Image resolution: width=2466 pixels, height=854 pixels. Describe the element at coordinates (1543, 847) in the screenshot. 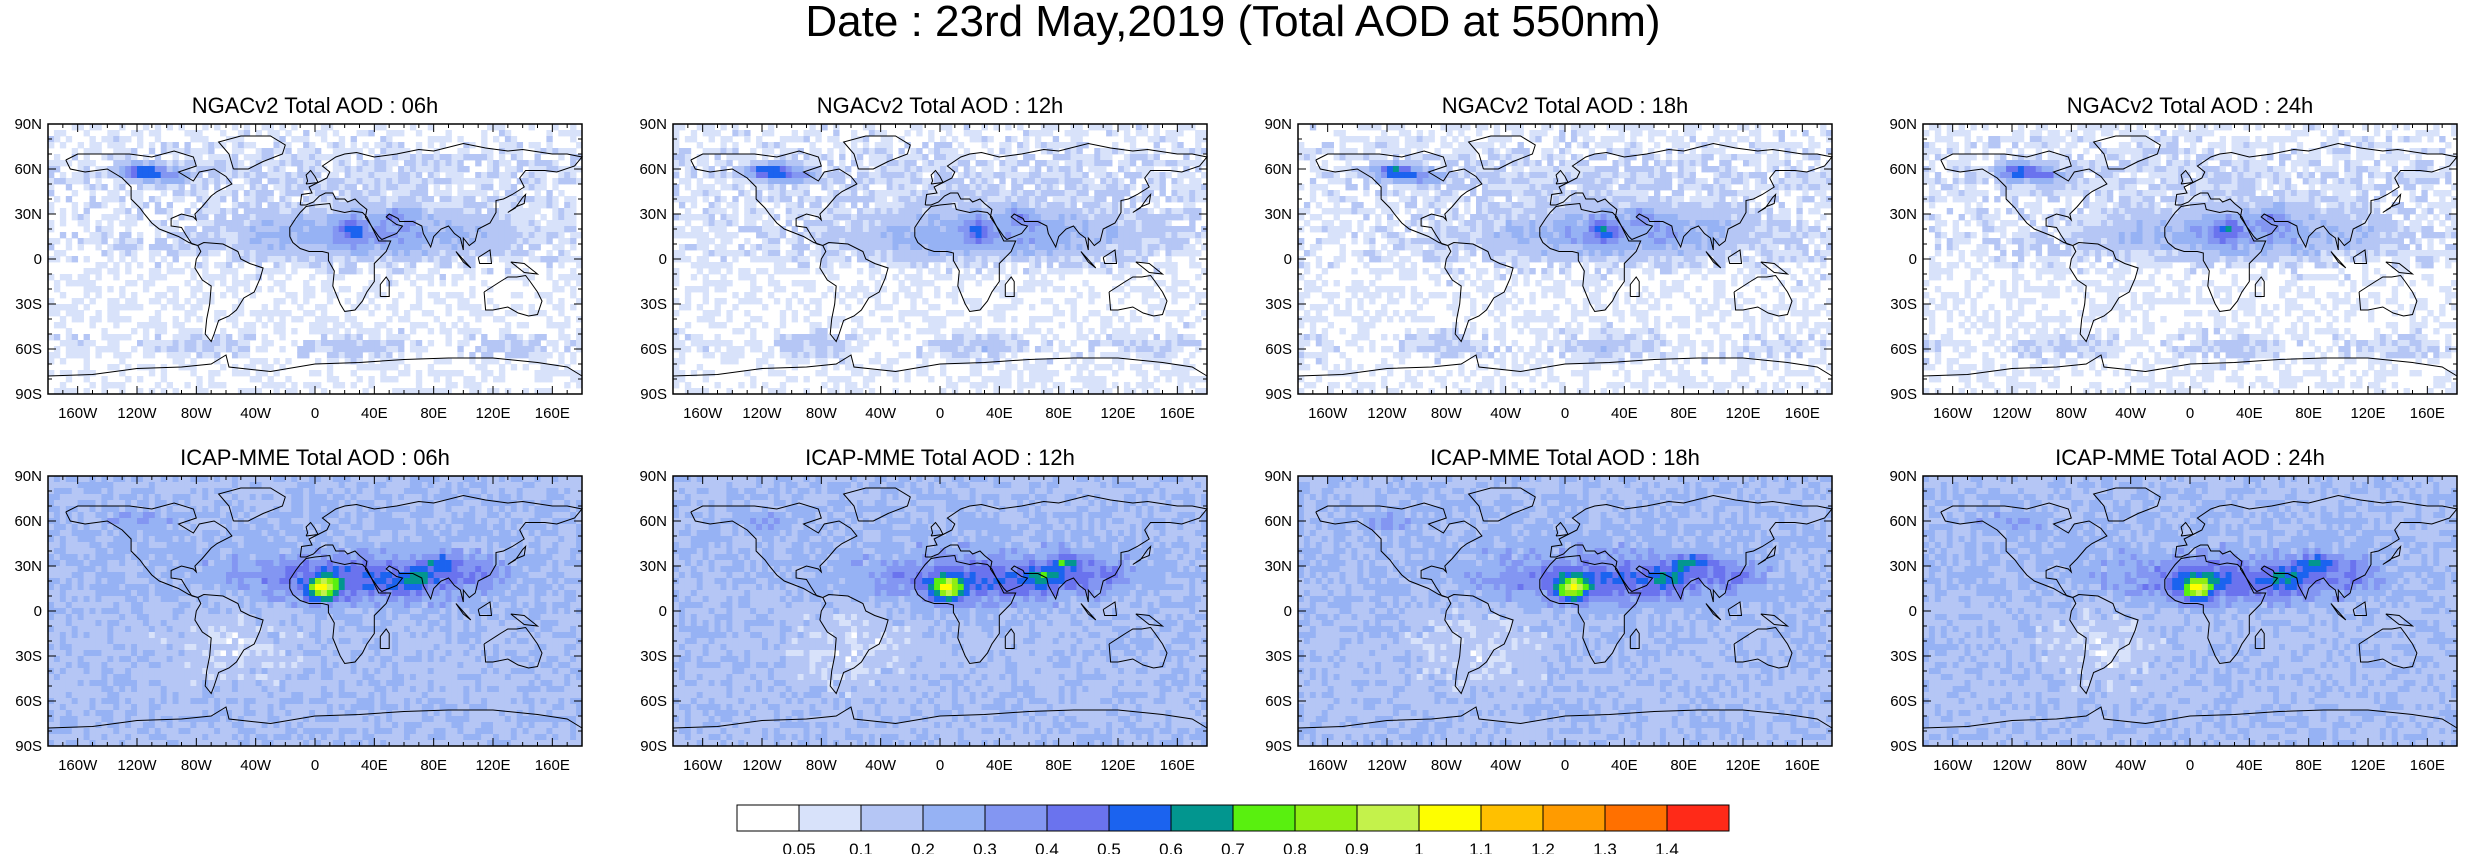

I see `colorbar-label: 1.2` at that location.